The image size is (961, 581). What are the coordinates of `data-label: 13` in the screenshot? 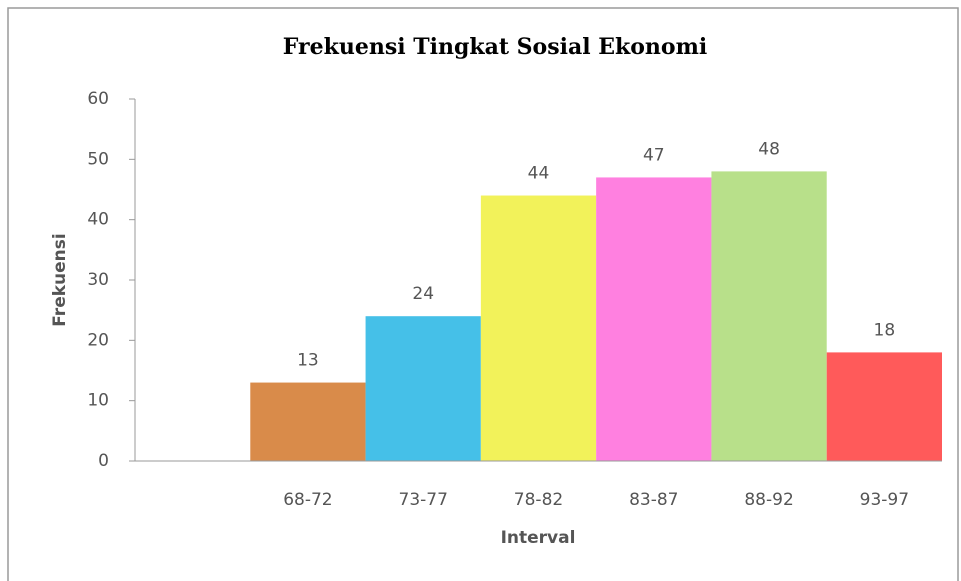 It's located at (308, 361).